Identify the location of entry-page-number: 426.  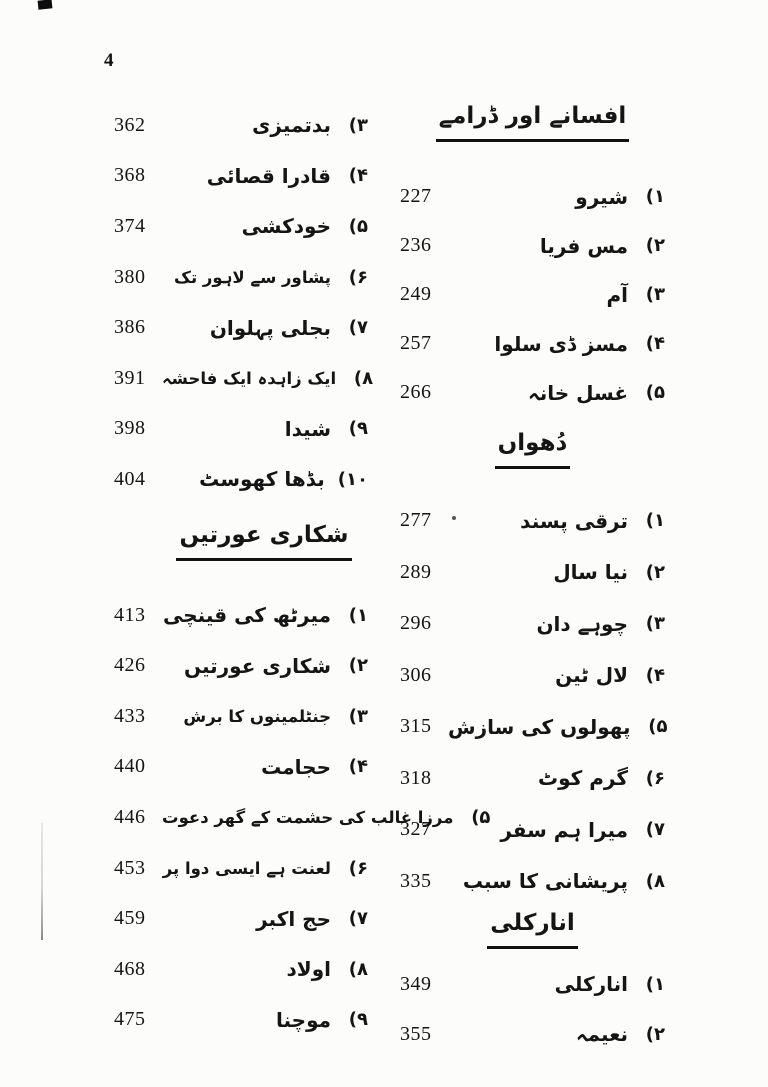
(130, 665).